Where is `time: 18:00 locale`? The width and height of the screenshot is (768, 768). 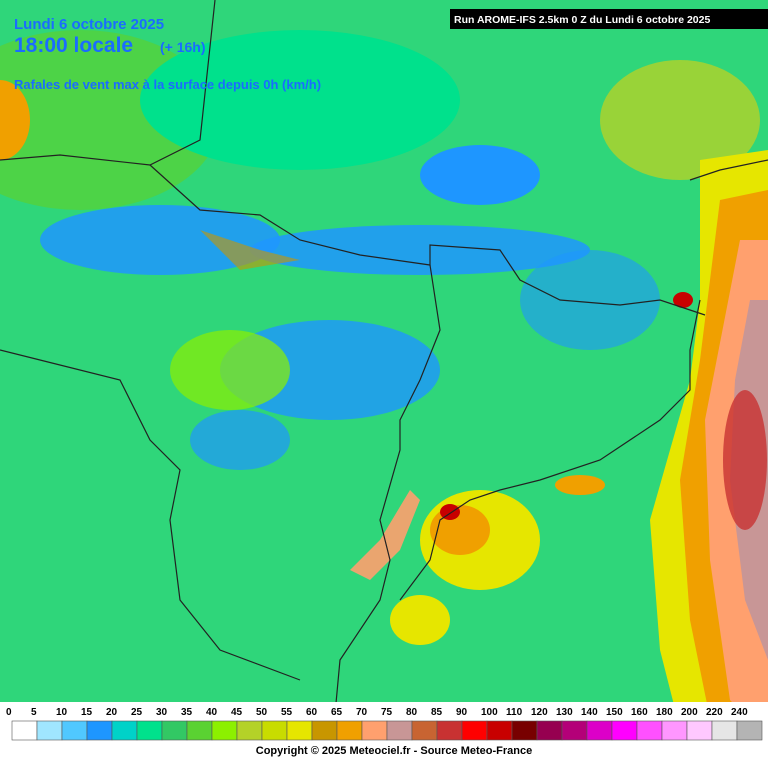
time: 18:00 locale is located at coordinates (73, 45).